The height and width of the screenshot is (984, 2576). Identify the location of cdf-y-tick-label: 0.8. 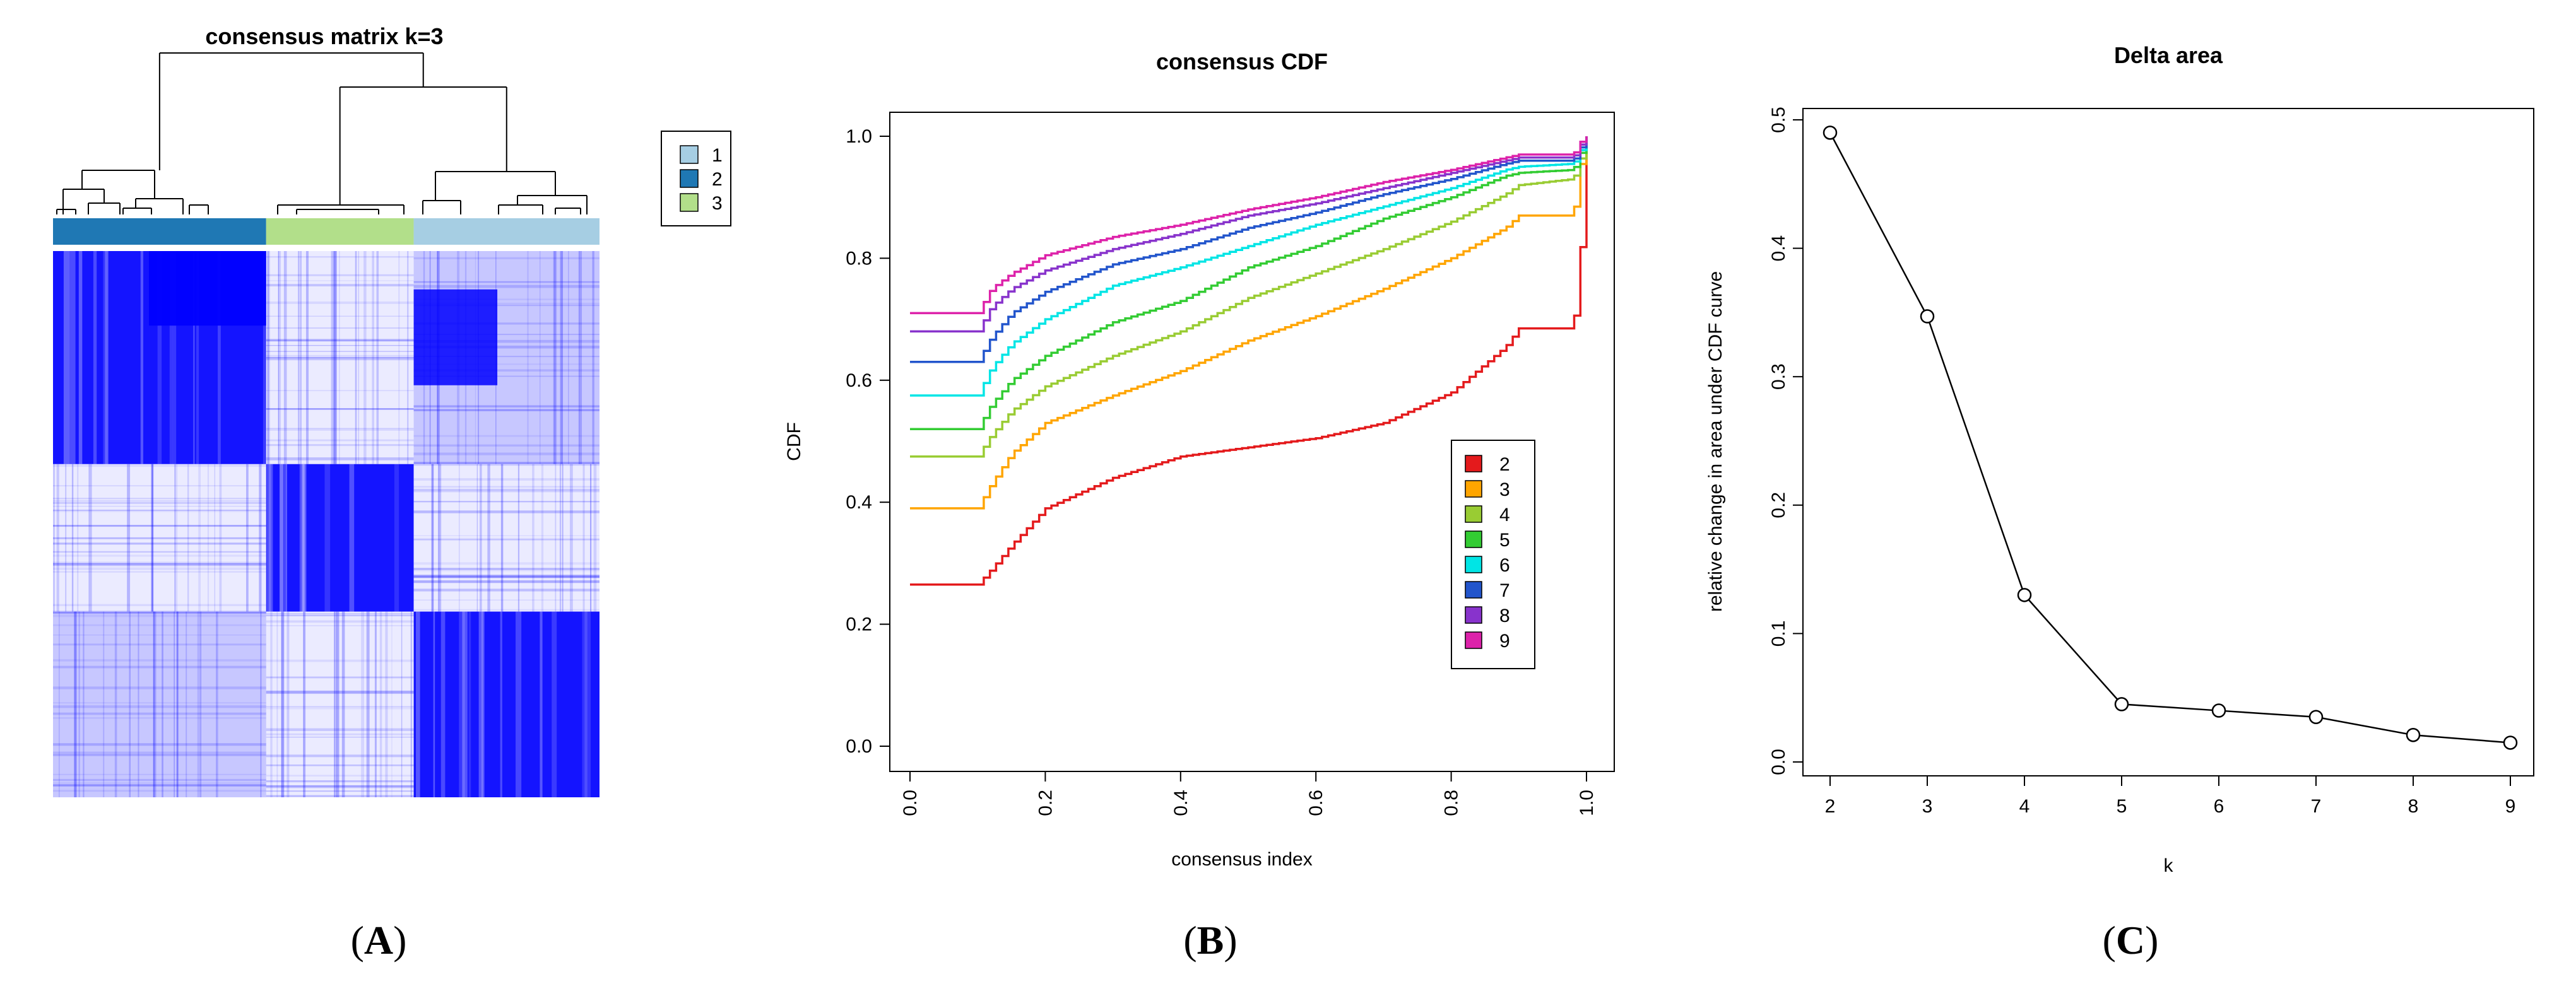
(859, 258).